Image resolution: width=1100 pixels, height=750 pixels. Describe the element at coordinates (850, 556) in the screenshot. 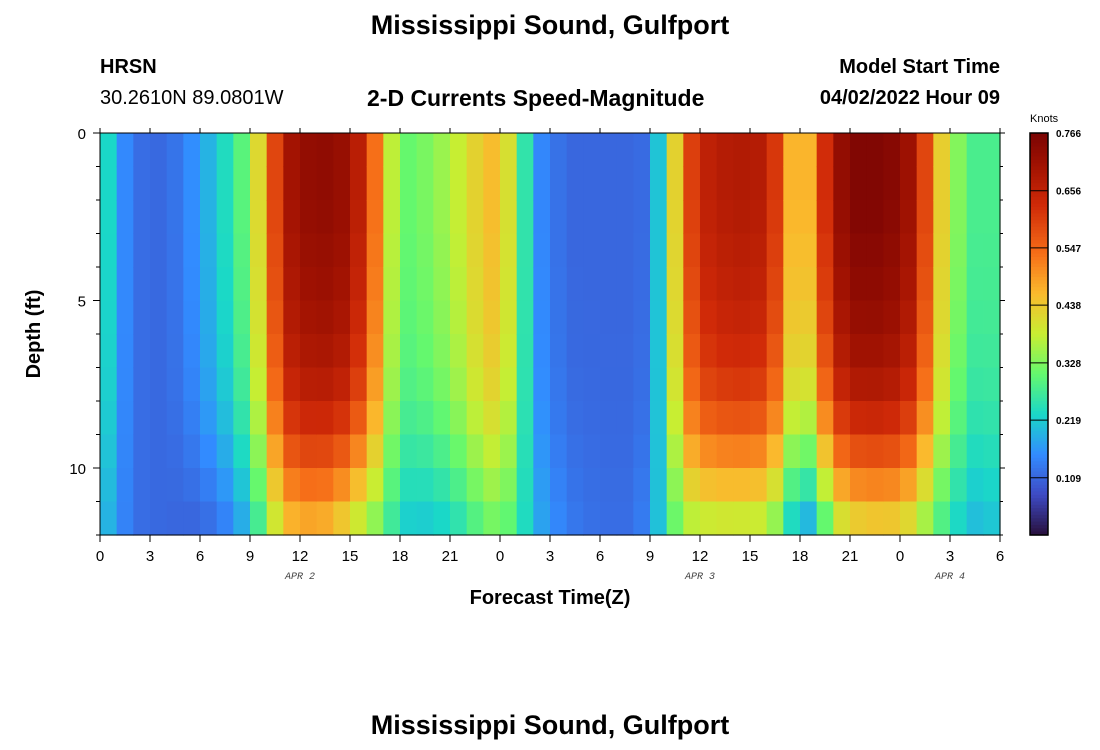

I see `x-tick-label: 21` at that location.